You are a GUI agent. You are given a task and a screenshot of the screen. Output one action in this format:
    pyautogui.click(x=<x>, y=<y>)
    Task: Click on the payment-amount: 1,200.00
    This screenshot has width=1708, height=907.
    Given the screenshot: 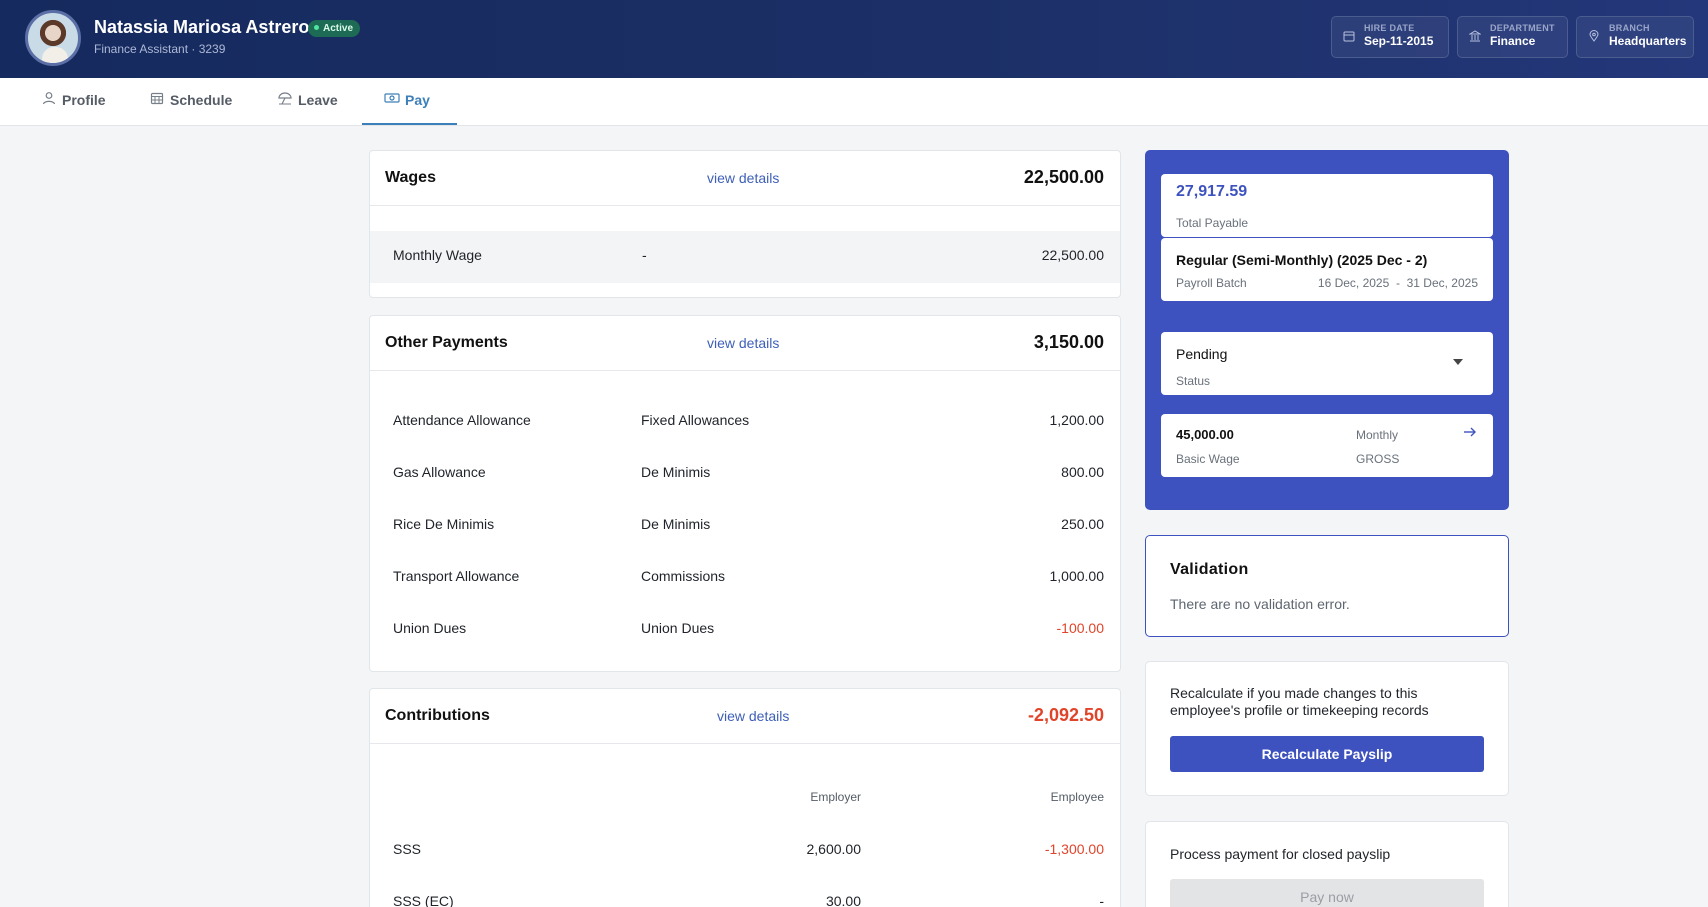 What is the action you would take?
    pyautogui.click(x=1077, y=420)
    